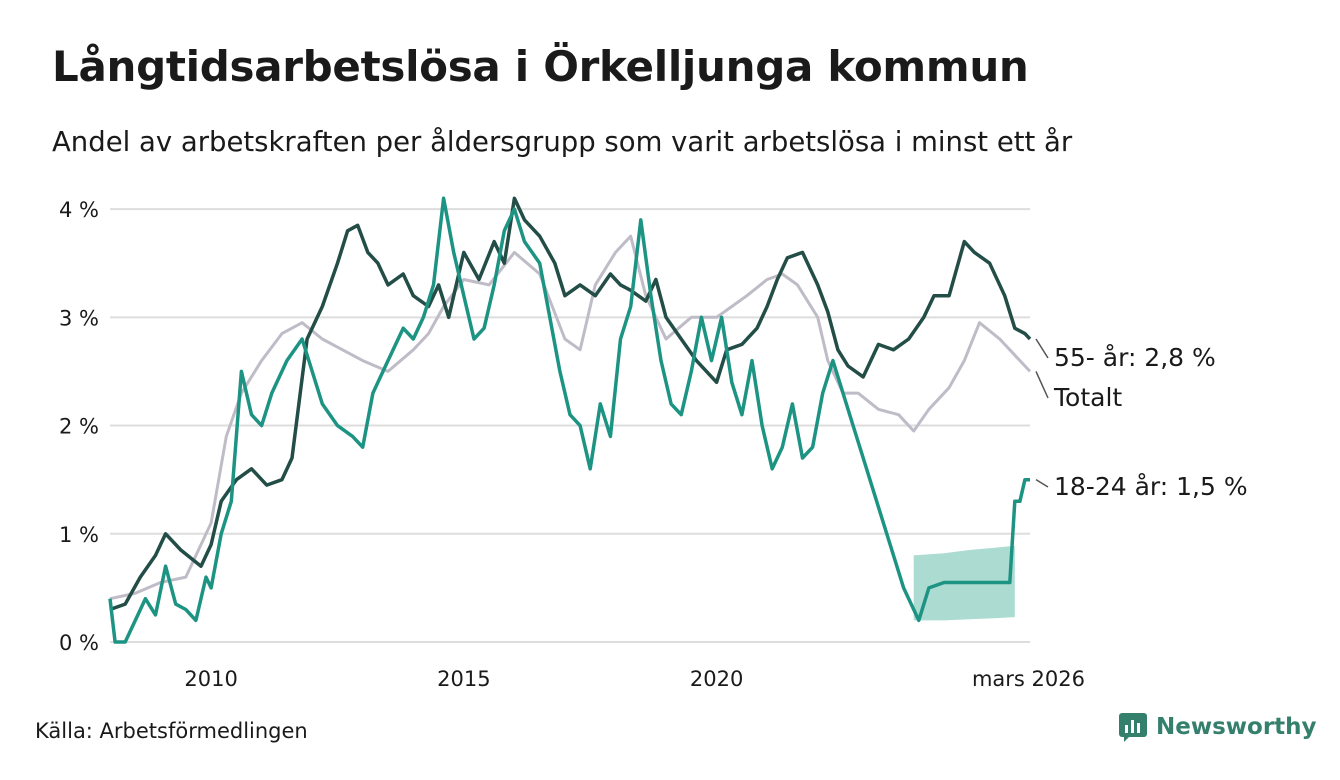 The height and width of the screenshot is (780, 1340). I want to click on y-tick-label: 4 %, so click(79, 210).